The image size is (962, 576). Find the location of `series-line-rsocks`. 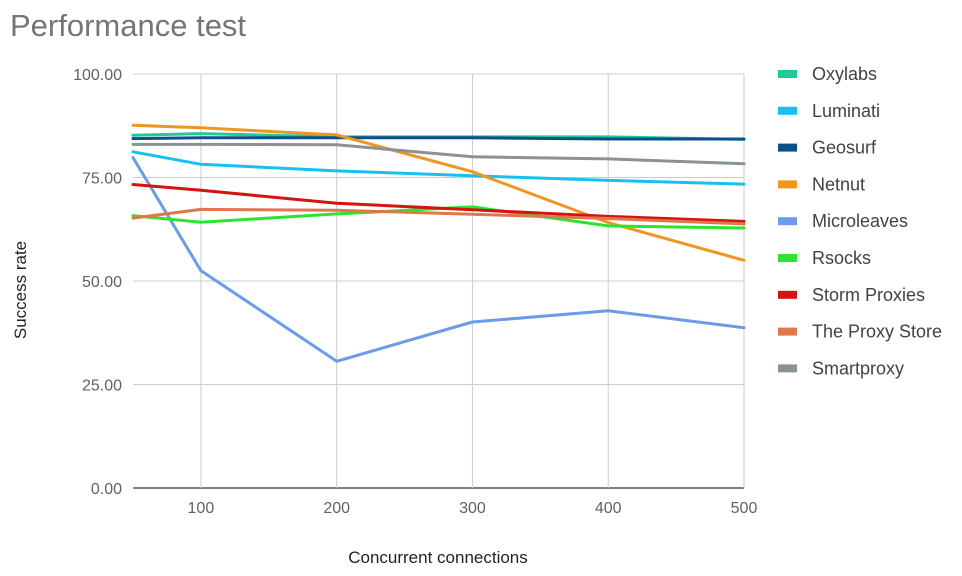

series-line-rsocks is located at coordinates (438, 217).